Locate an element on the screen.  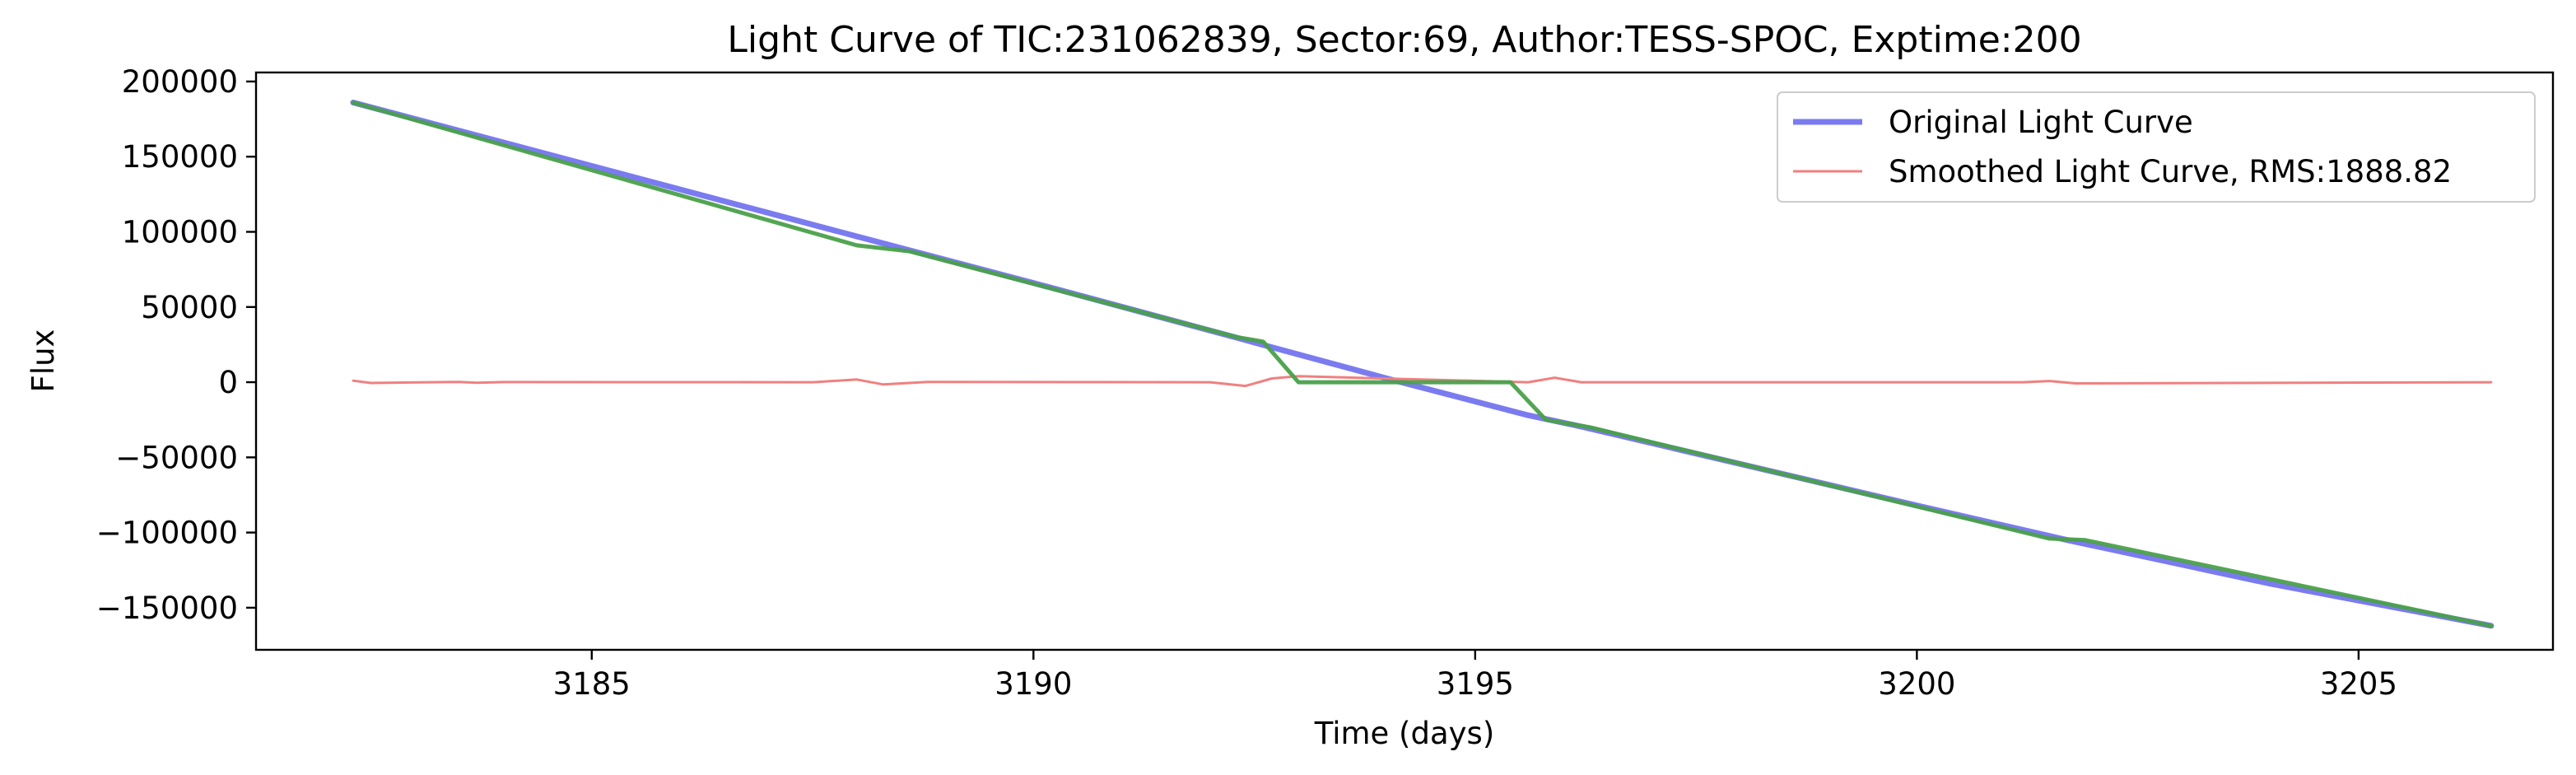
y-tick-label: 50000 is located at coordinates (189, 307).